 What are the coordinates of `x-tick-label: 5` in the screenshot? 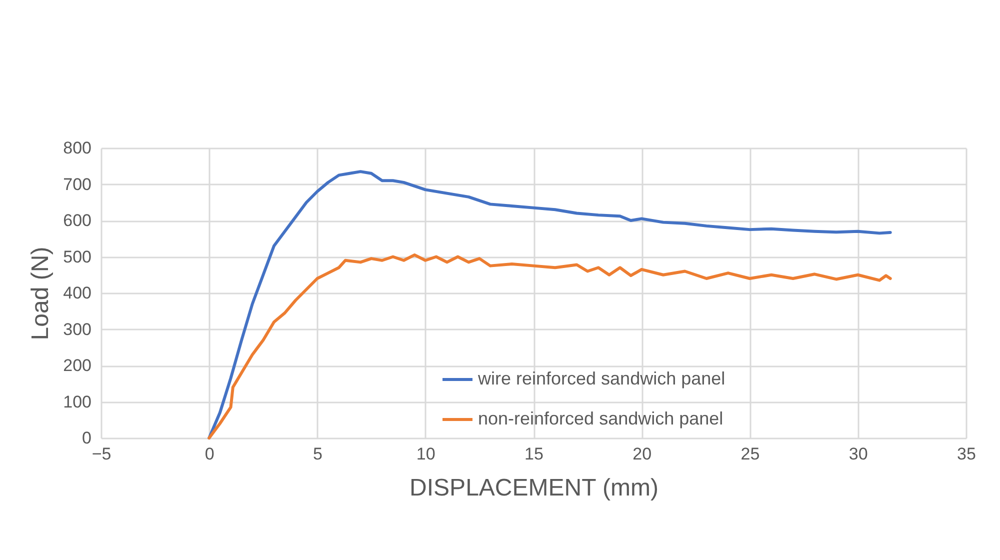 It's located at (317, 454).